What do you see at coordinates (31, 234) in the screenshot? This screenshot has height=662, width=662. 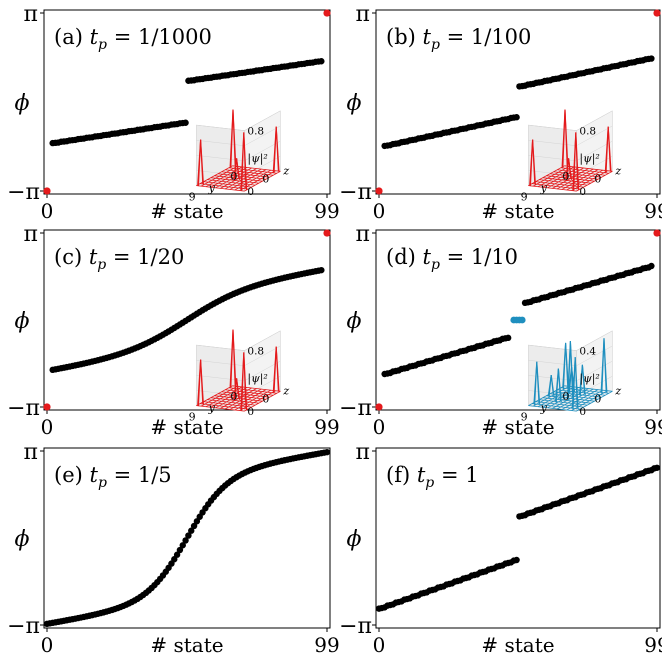 I see `panel-c-ytick-top: π` at bounding box center [31, 234].